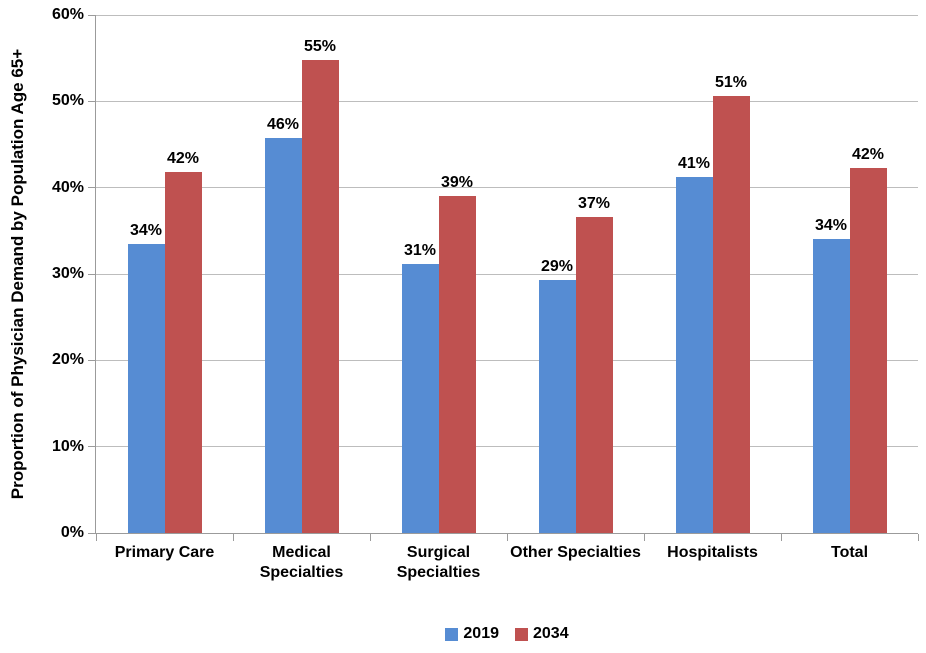 The width and height of the screenshot is (926, 653). What do you see at coordinates (521, 634) in the screenshot?
I see `legend-swatch-2034` at bounding box center [521, 634].